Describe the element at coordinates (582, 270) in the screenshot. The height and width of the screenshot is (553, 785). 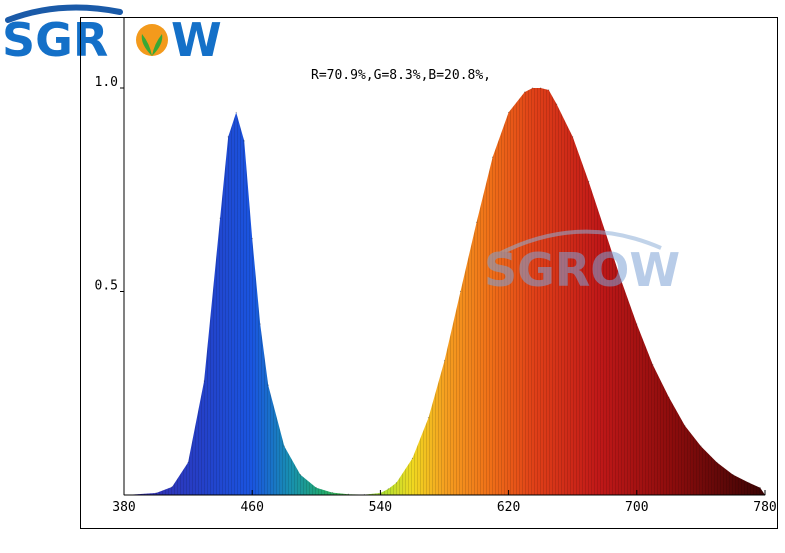
I see `watermark-text: SGROW` at that location.